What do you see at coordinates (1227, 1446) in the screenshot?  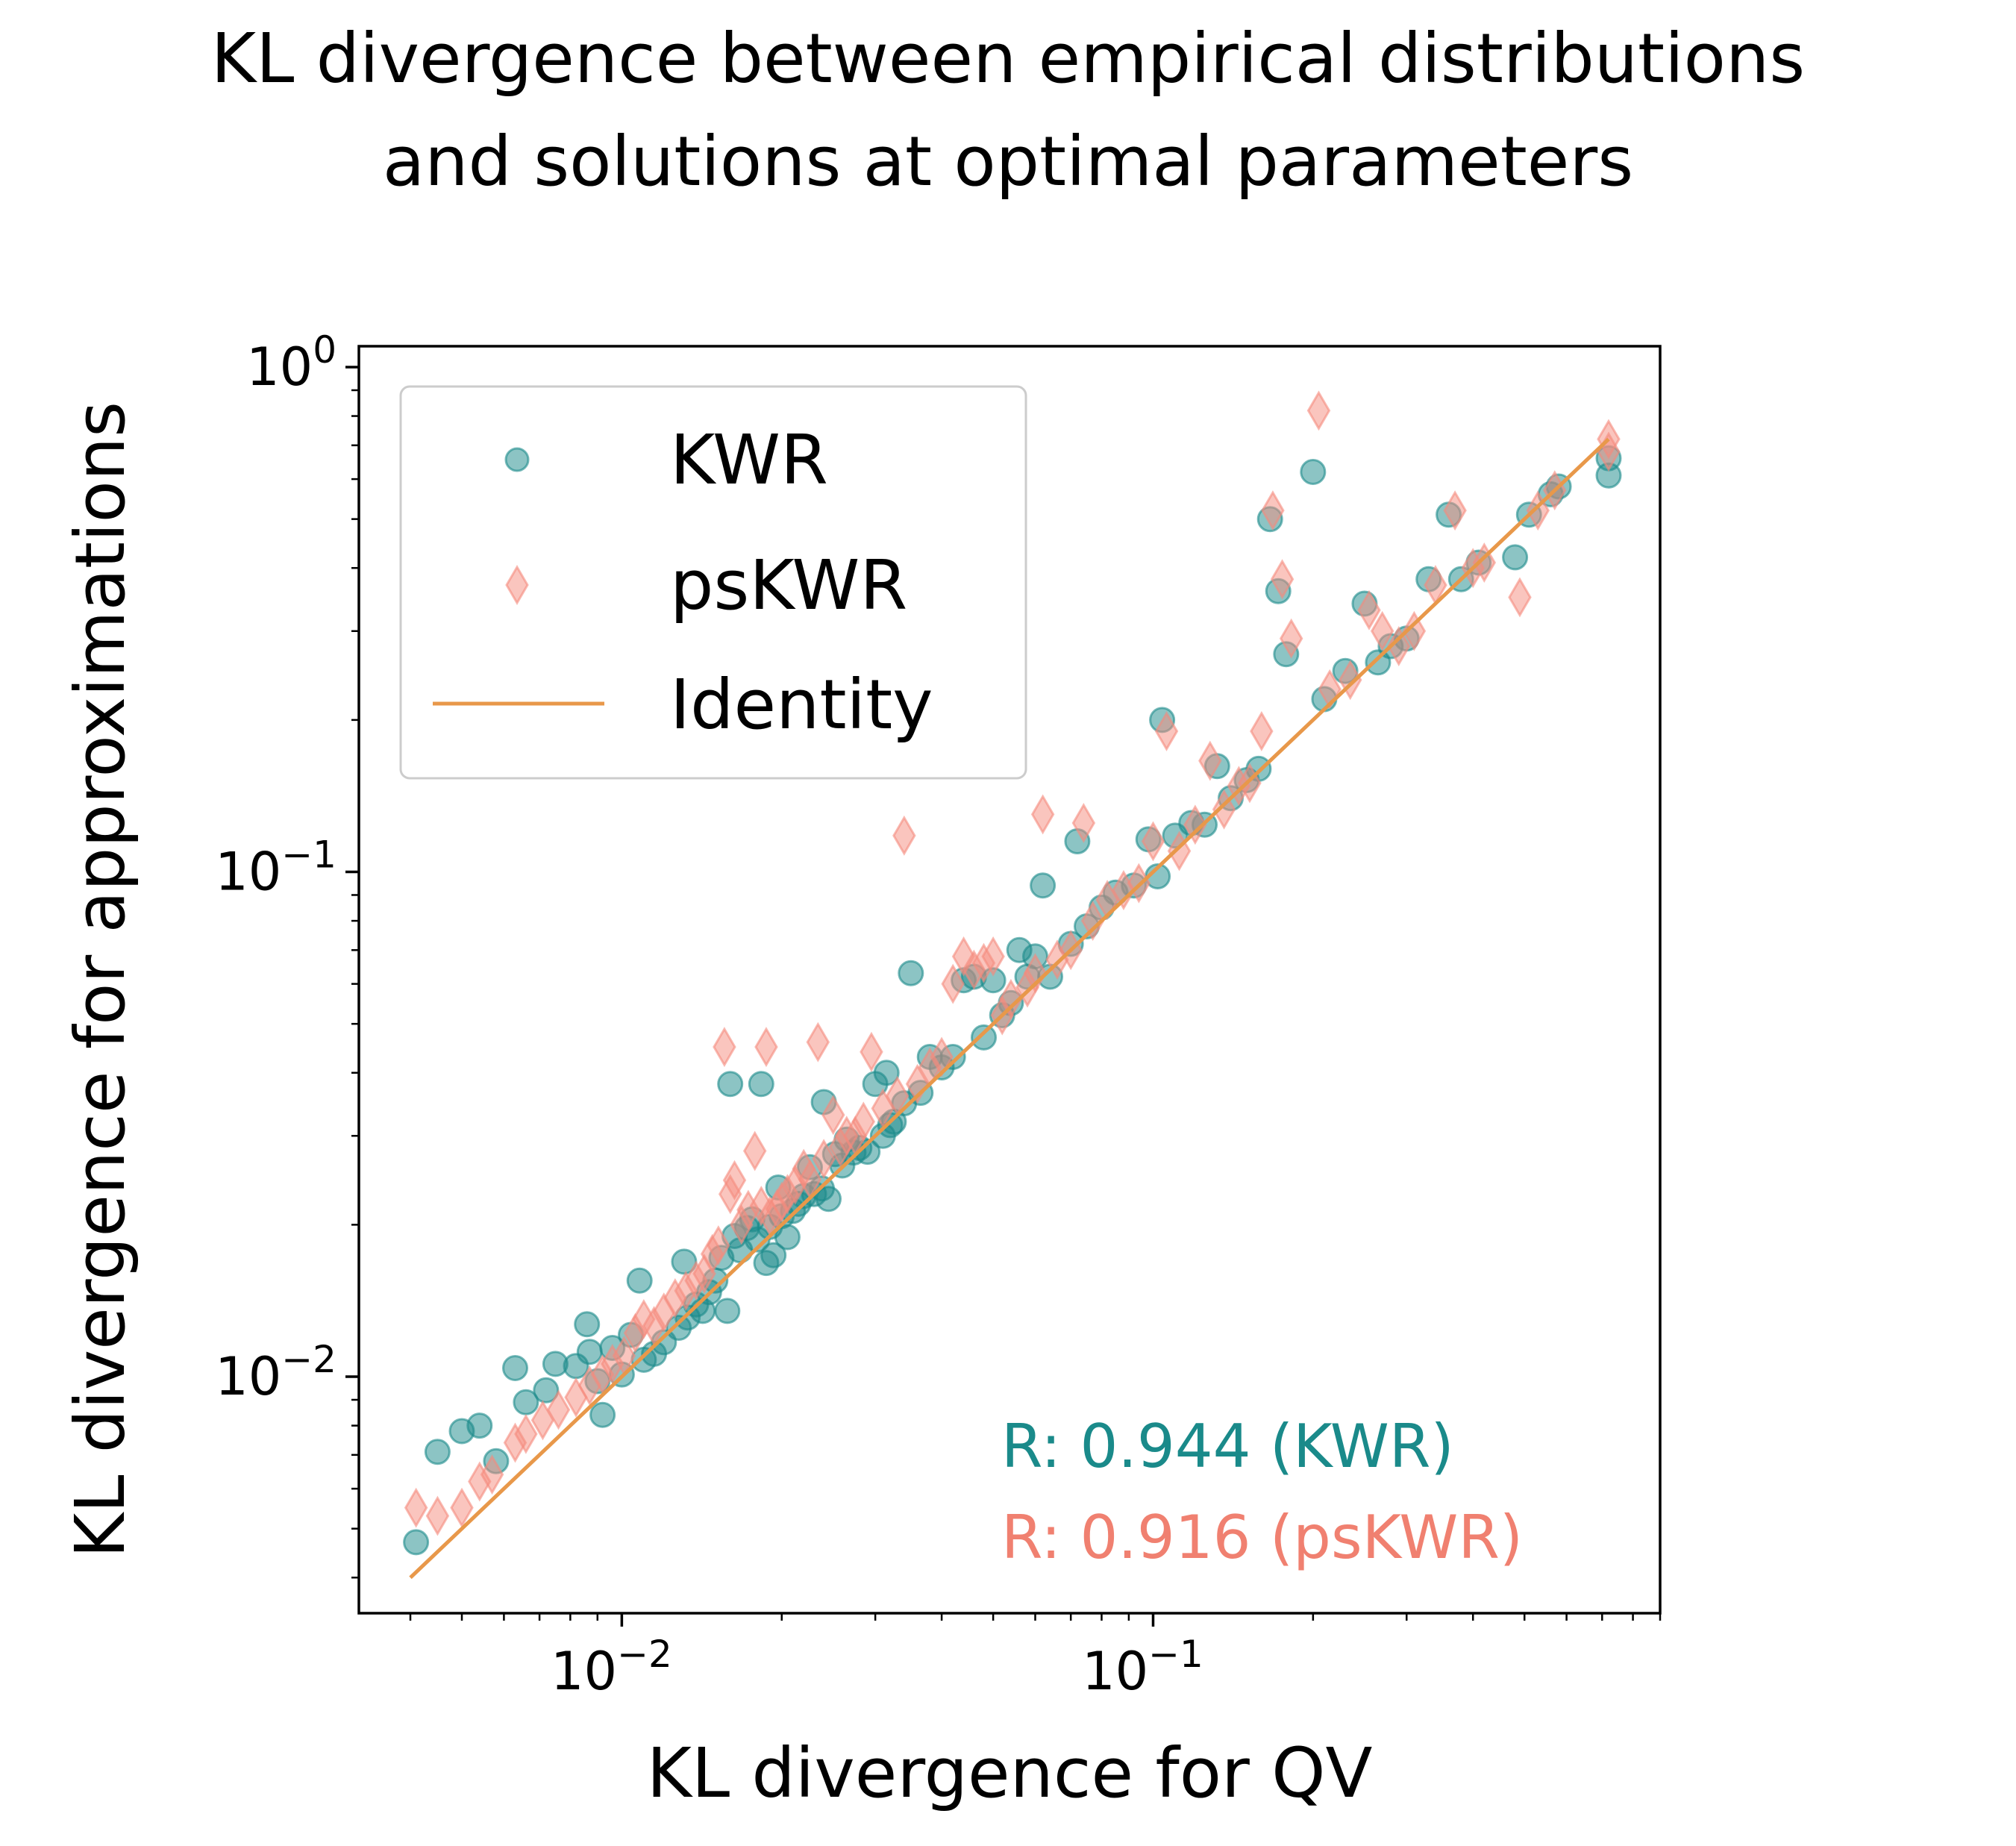 I see `annotation-r-kwr: R: 0.944 (KWR)` at bounding box center [1227, 1446].